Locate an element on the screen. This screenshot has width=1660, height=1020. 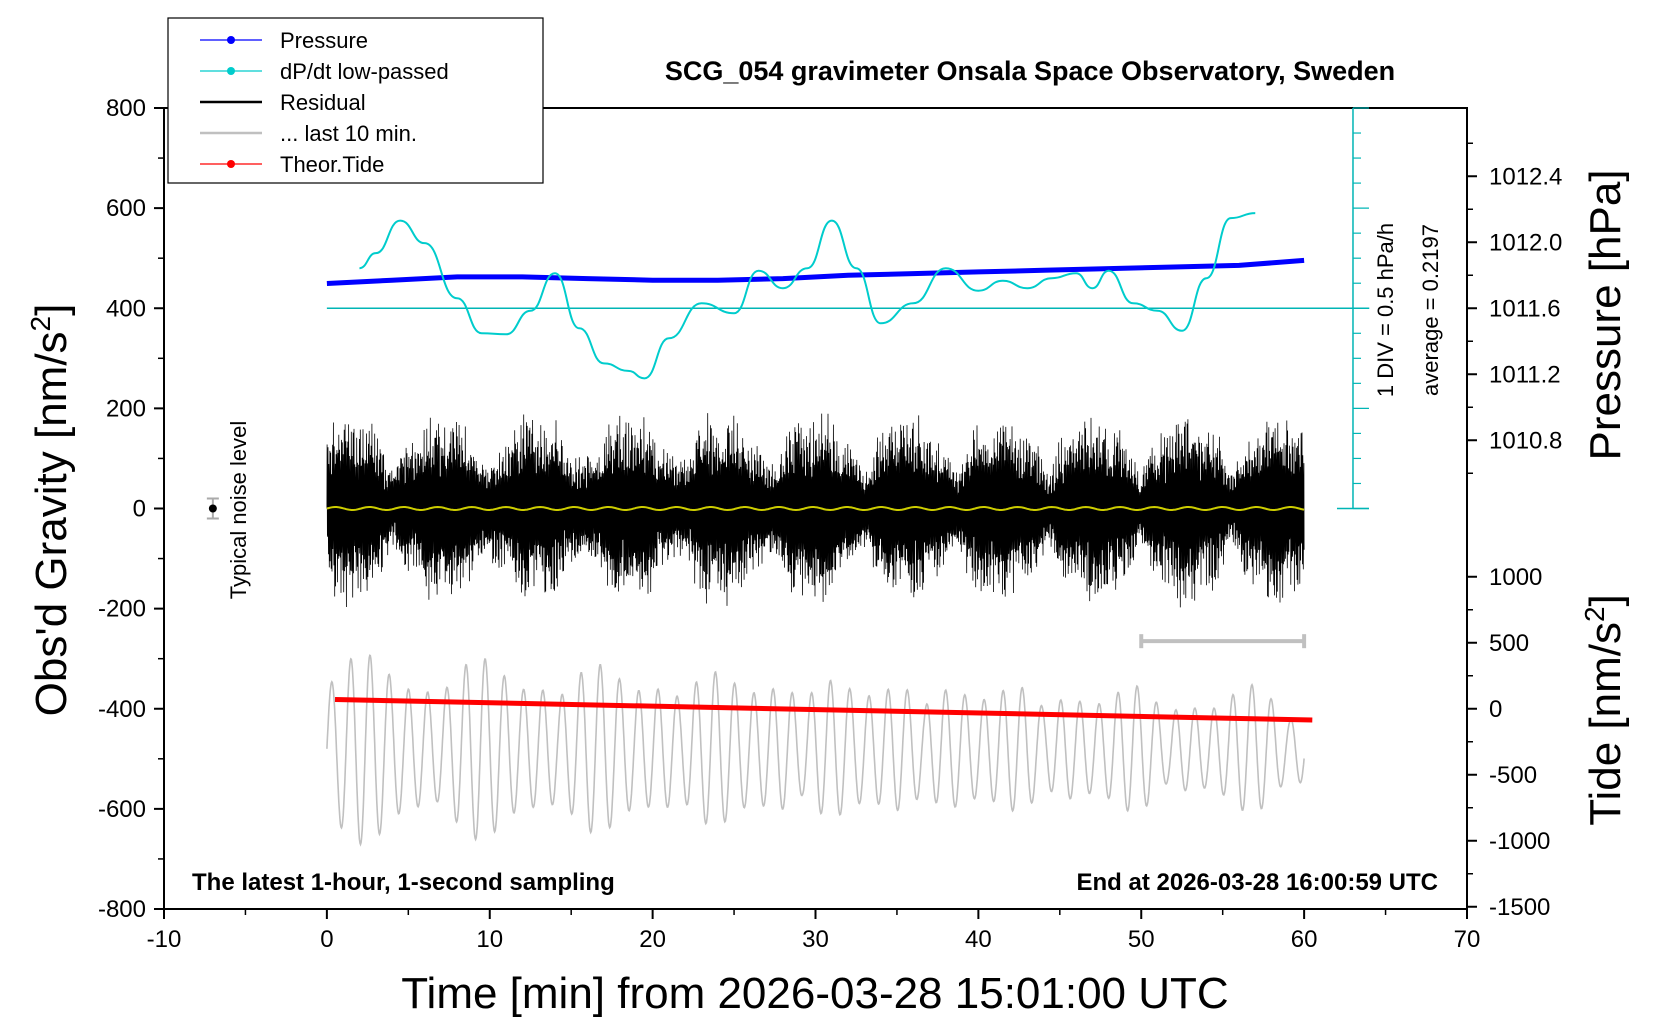
x-tick-label: 70 is located at coordinates (1467, 939).